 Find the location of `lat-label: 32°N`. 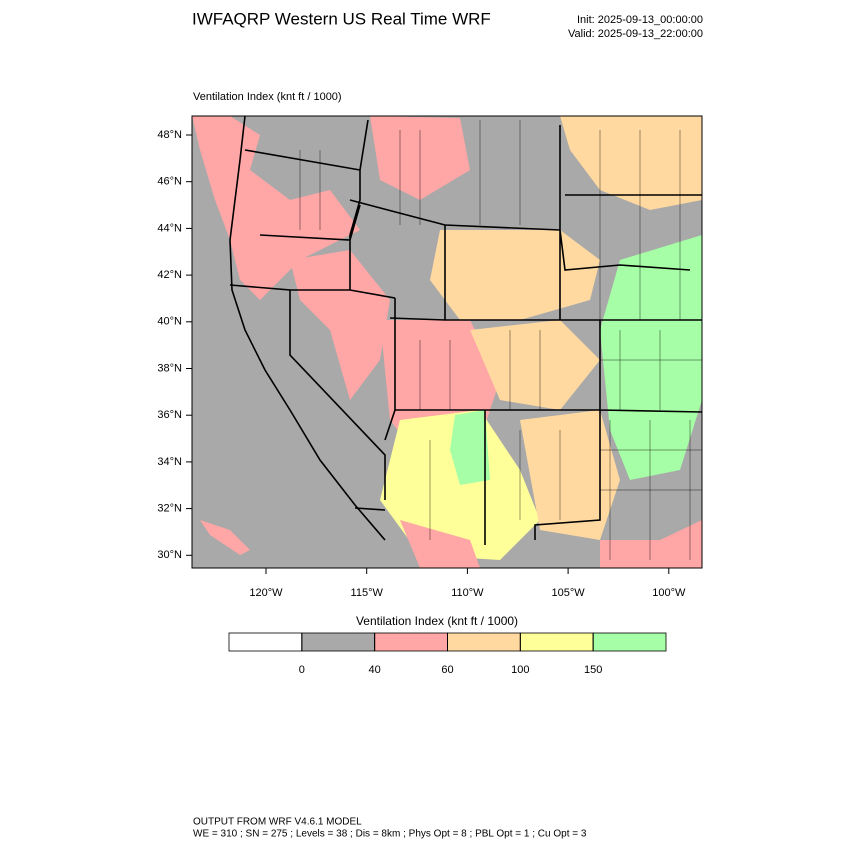

lat-label: 32°N is located at coordinates (169, 509).